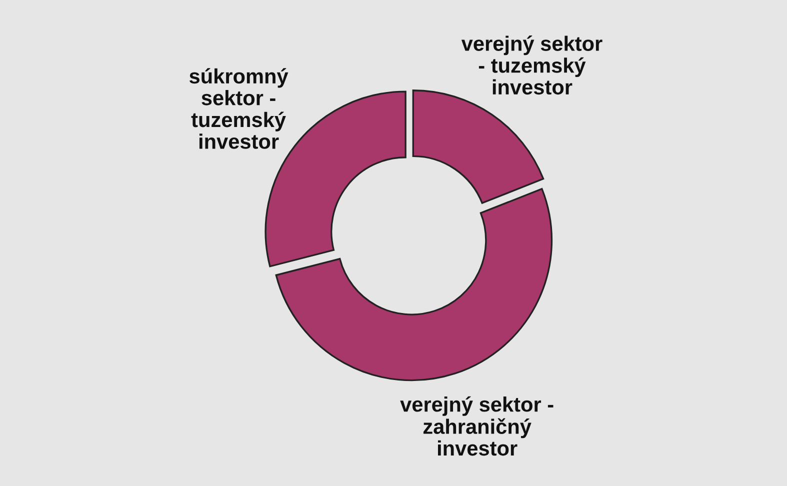  Describe the element at coordinates (477, 426) in the screenshot. I see `slice-label: verejný sektor - zahraničný investor` at that location.